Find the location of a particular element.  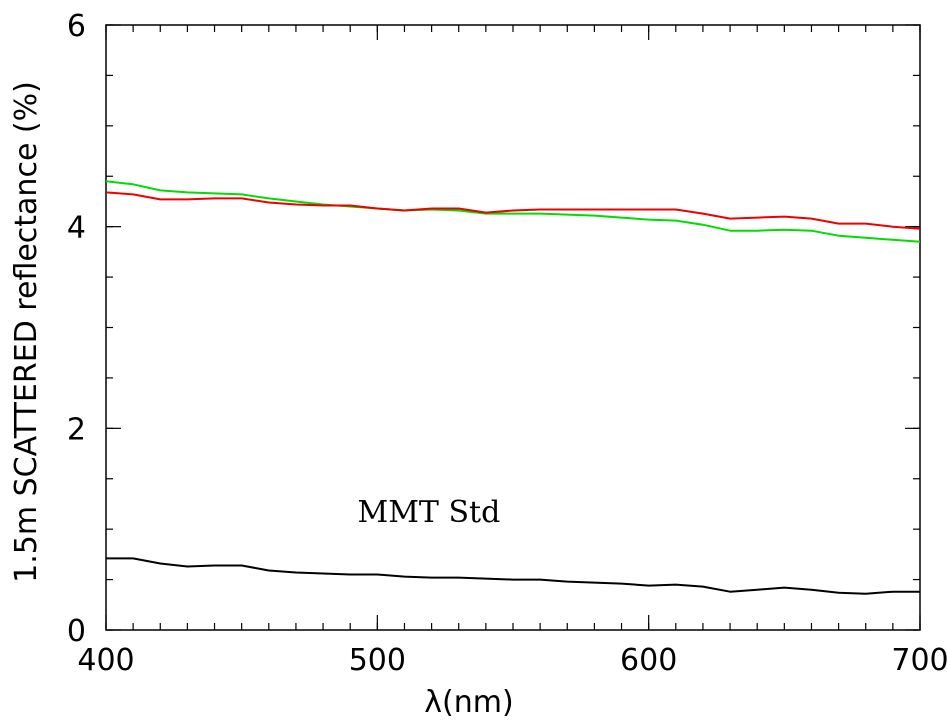

y-axis-title: 1.5m SCATTERED reflectance (%) is located at coordinates (26, 332).